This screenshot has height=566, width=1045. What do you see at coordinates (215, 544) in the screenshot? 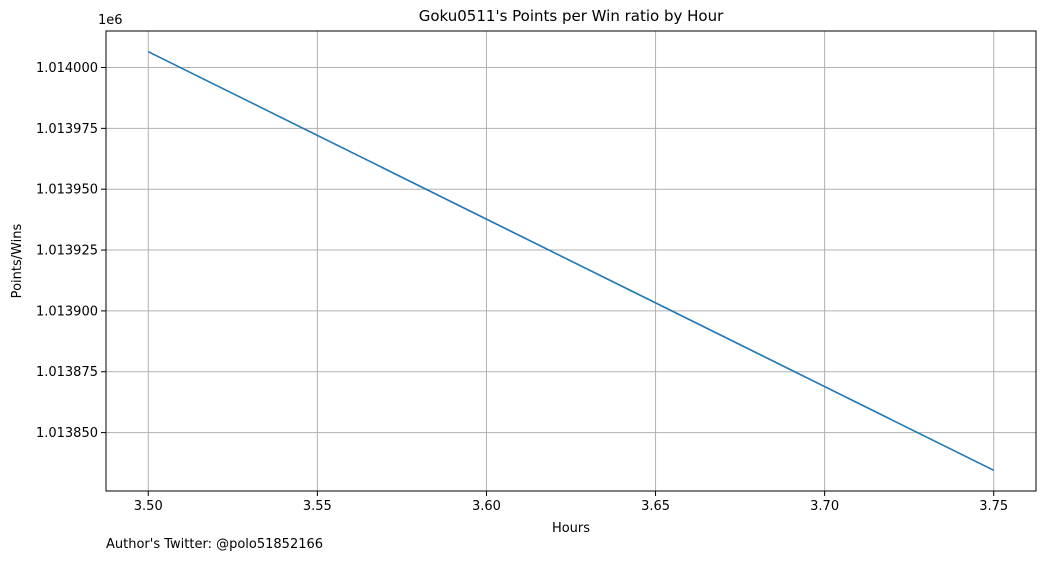
I see `author-twitter-footer: Author's Twitter: @polo51852166` at bounding box center [215, 544].